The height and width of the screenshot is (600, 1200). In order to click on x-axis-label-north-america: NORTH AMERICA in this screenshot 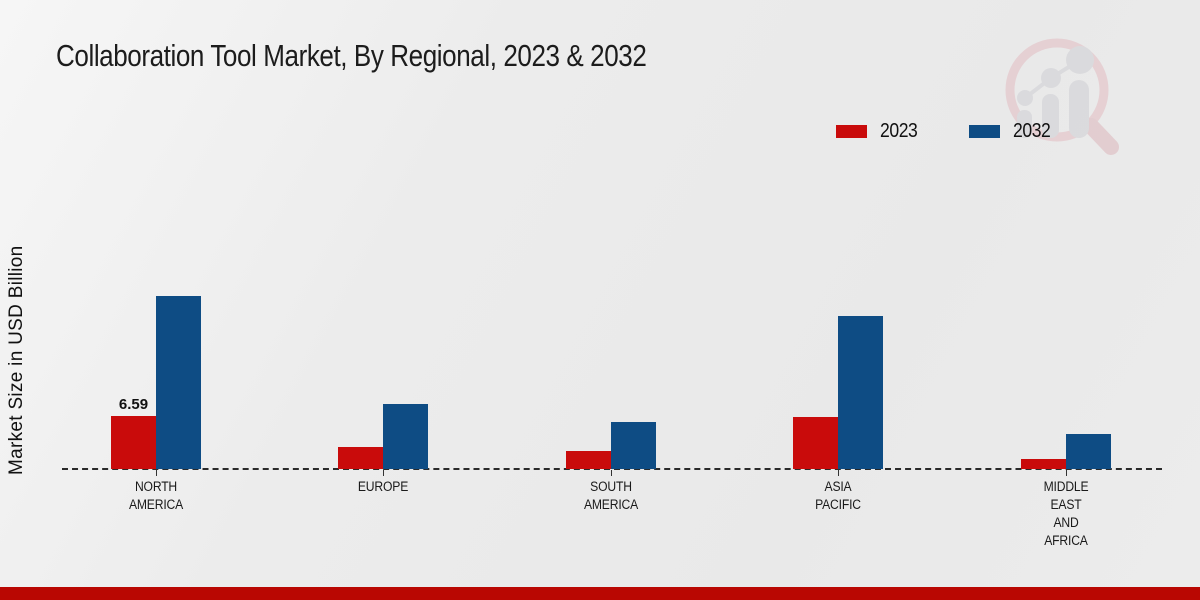, I will do `click(156, 495)`.